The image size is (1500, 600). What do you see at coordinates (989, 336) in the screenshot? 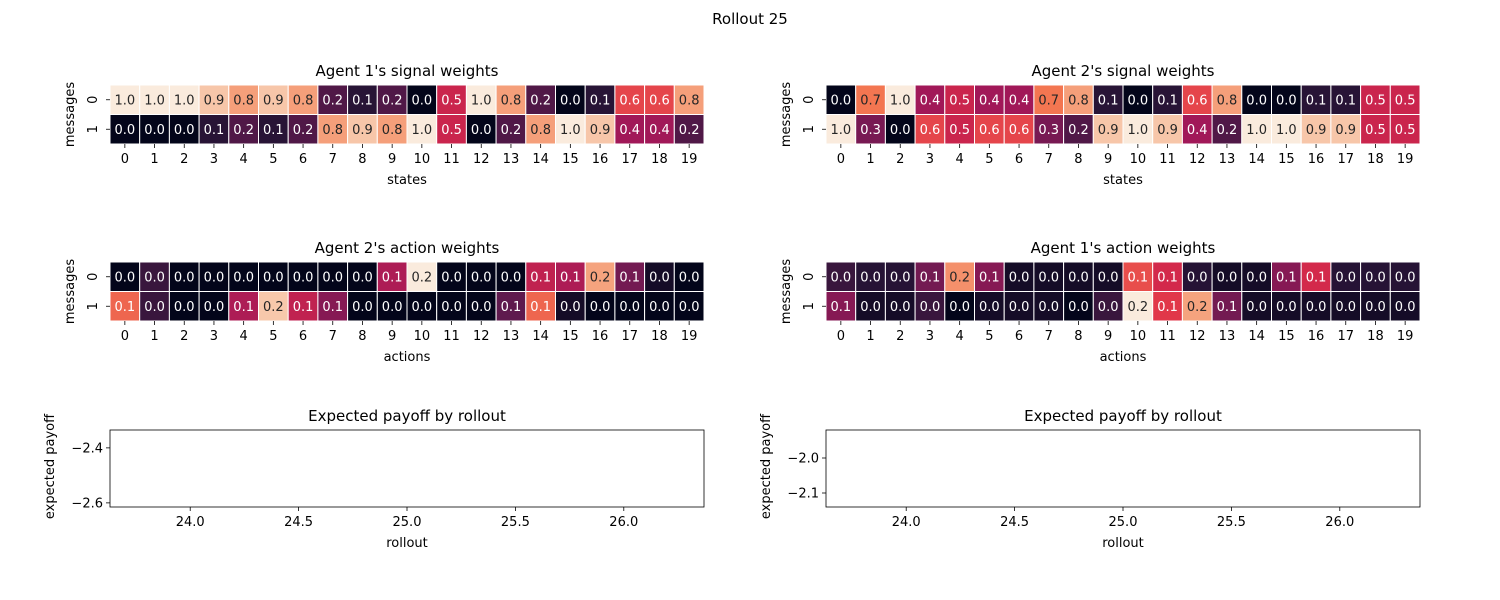
I see `x-tick-label: 5` at bounding box center [989, 336].